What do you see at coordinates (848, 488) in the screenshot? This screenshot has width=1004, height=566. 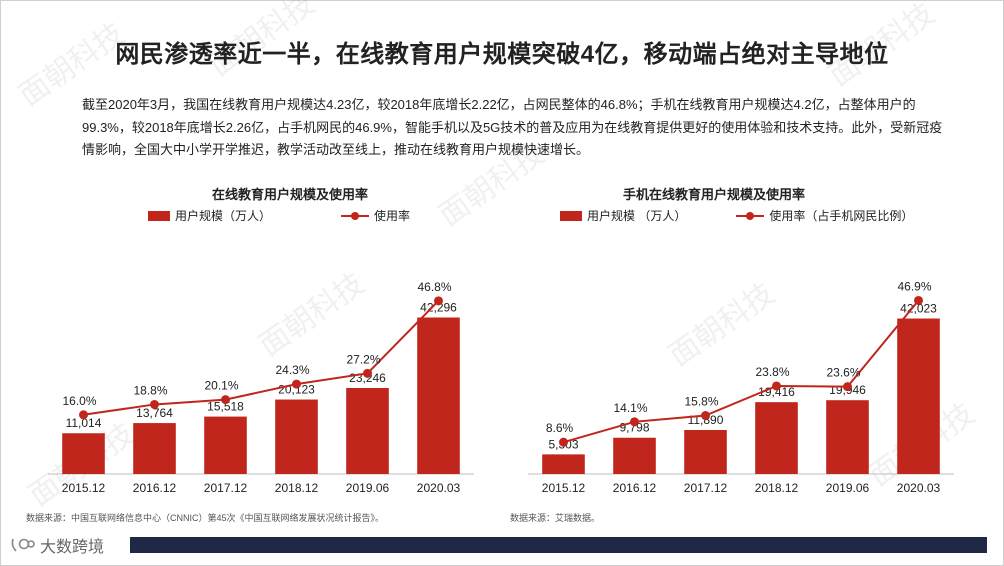 I see `chart2-tick-label: 2019.06` at bounding box center [848, 488].